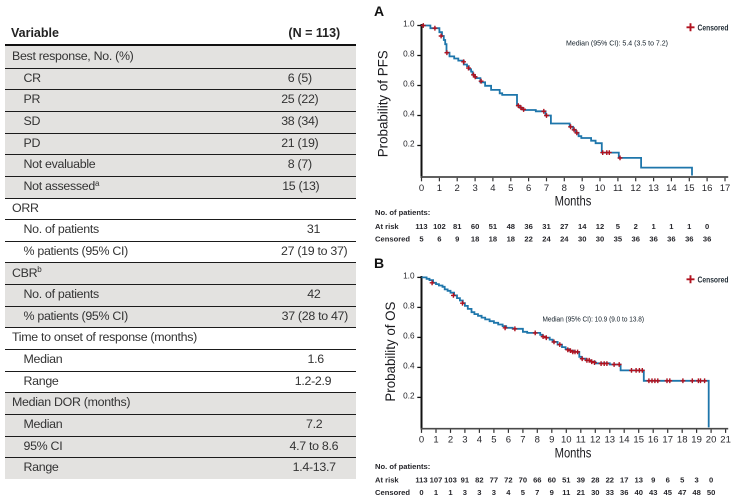 The width and height of the screenshot is (743, 501). I want to click on svg-text: Probability of PFS, so click(383, 103).